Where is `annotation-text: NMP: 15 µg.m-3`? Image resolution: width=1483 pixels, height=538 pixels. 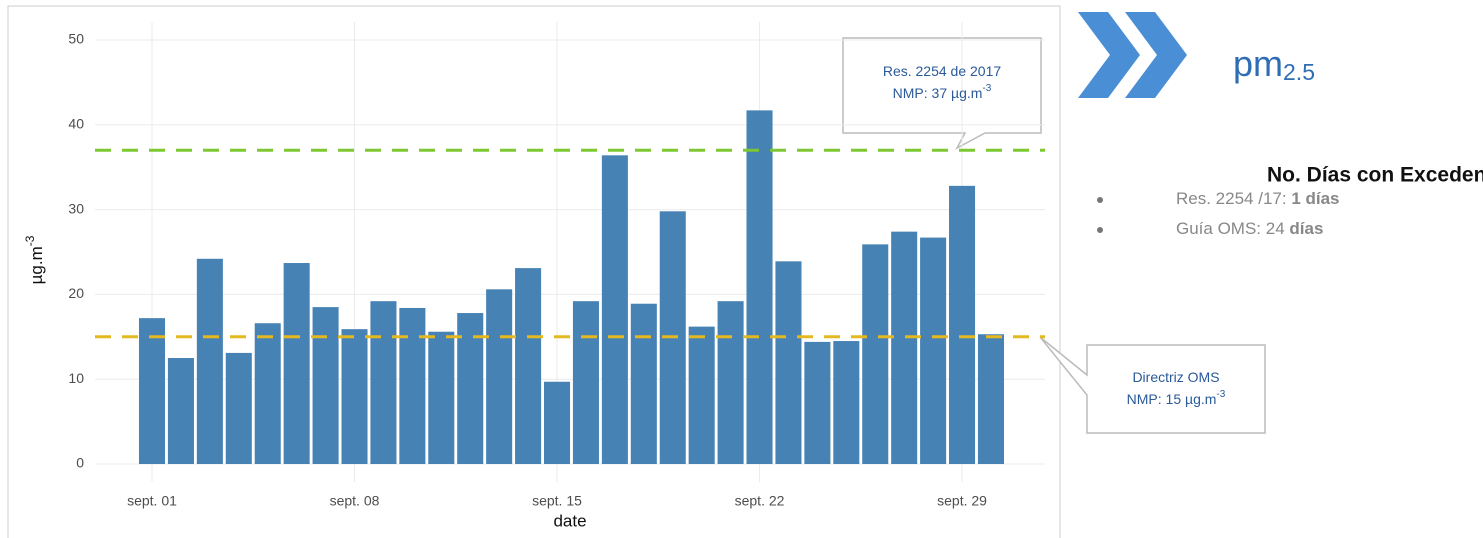 annotation-text: NMP: 15 µg.m-3 is located at coordinates (1176, 398).